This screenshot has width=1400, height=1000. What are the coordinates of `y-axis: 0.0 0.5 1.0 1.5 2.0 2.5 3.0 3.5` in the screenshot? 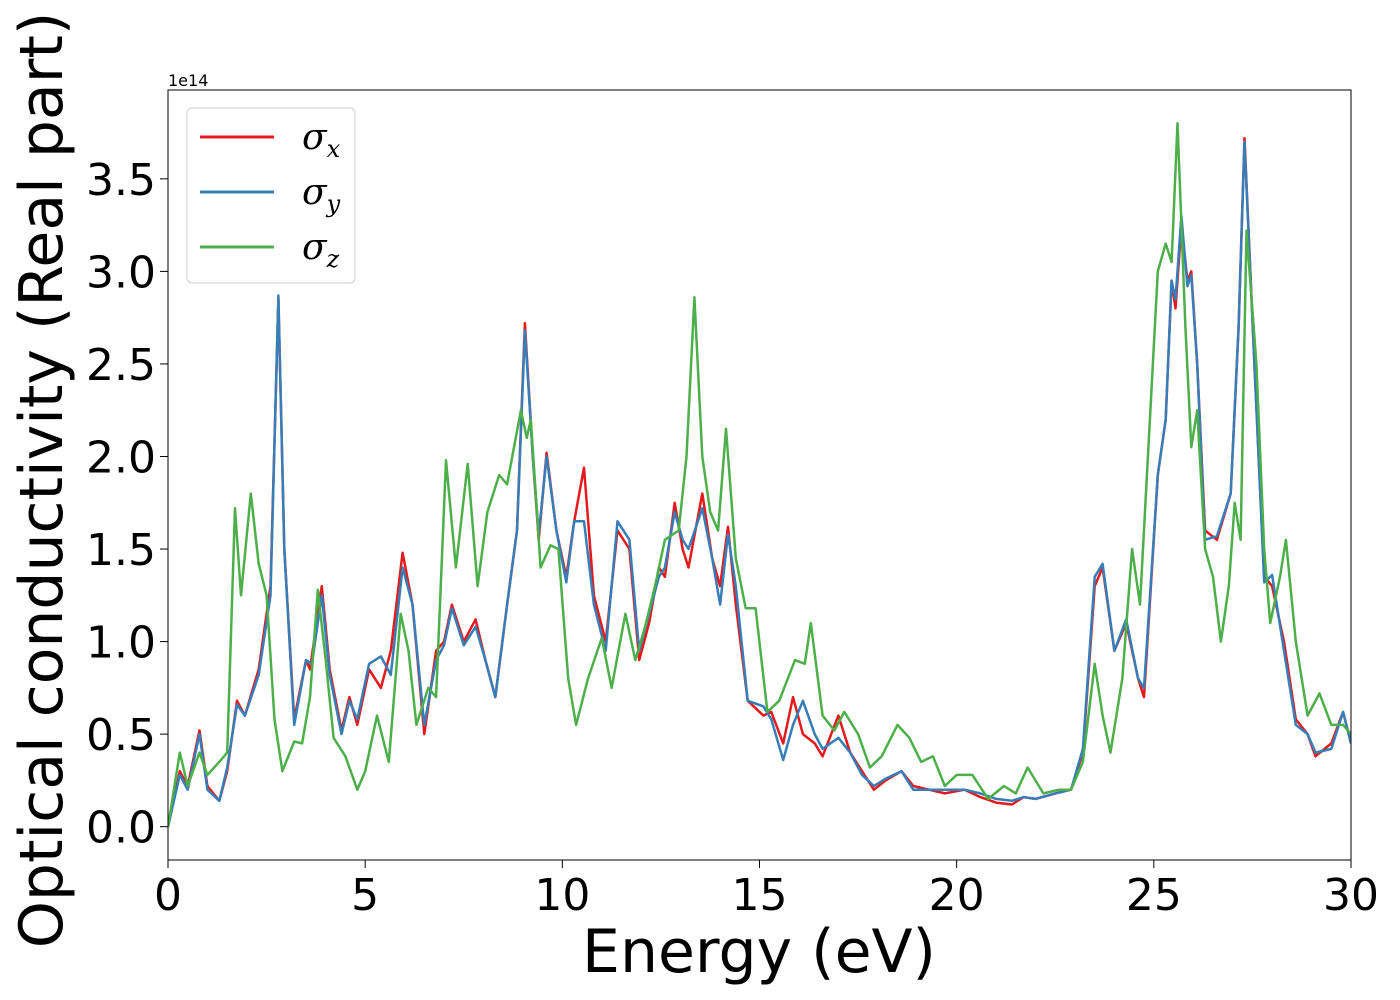 It's located at (127, 504).